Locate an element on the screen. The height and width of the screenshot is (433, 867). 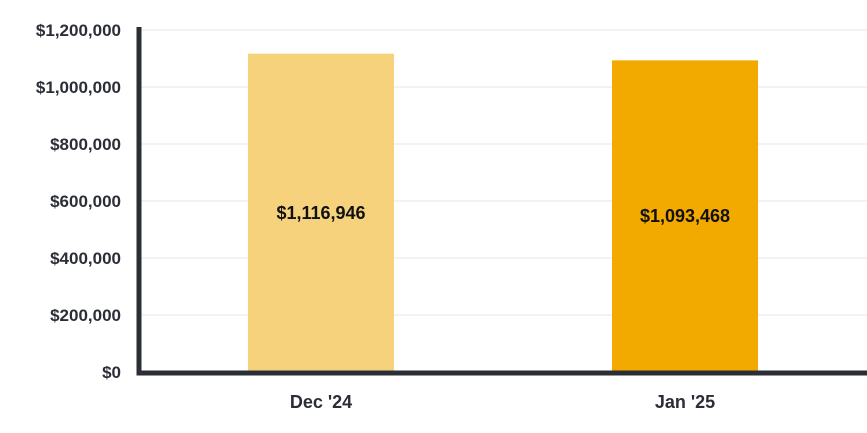
y-tick-label: $1,000,000 is located at coordinates (78, 87).